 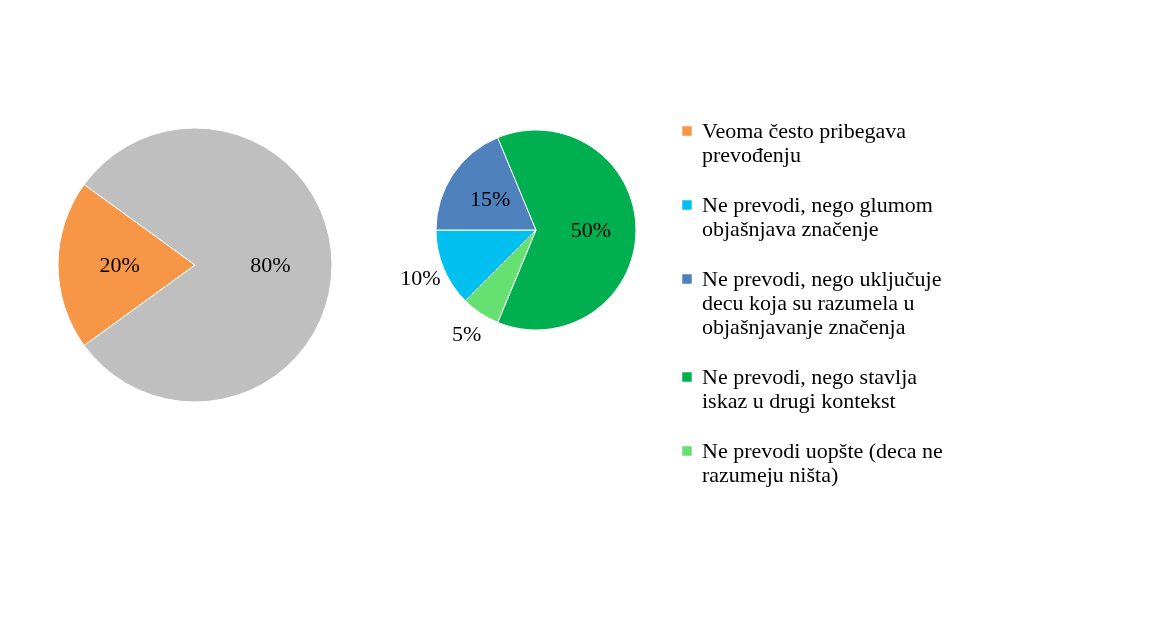 I want to click on data-label: 15%, so click(x=490, y=199).